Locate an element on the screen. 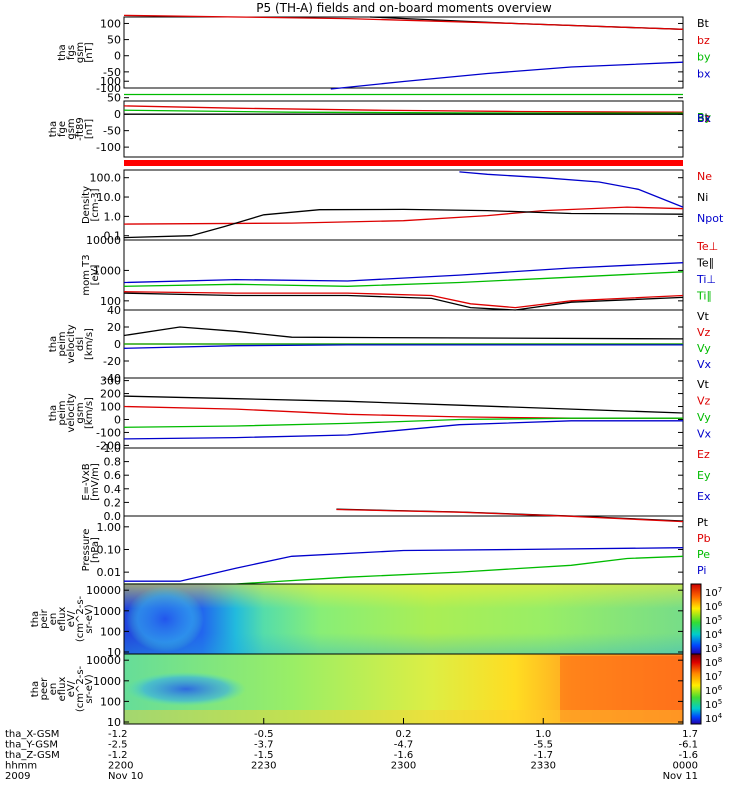  colorbar-tick-label: 10⁴ is located at coordinates (714, 634).